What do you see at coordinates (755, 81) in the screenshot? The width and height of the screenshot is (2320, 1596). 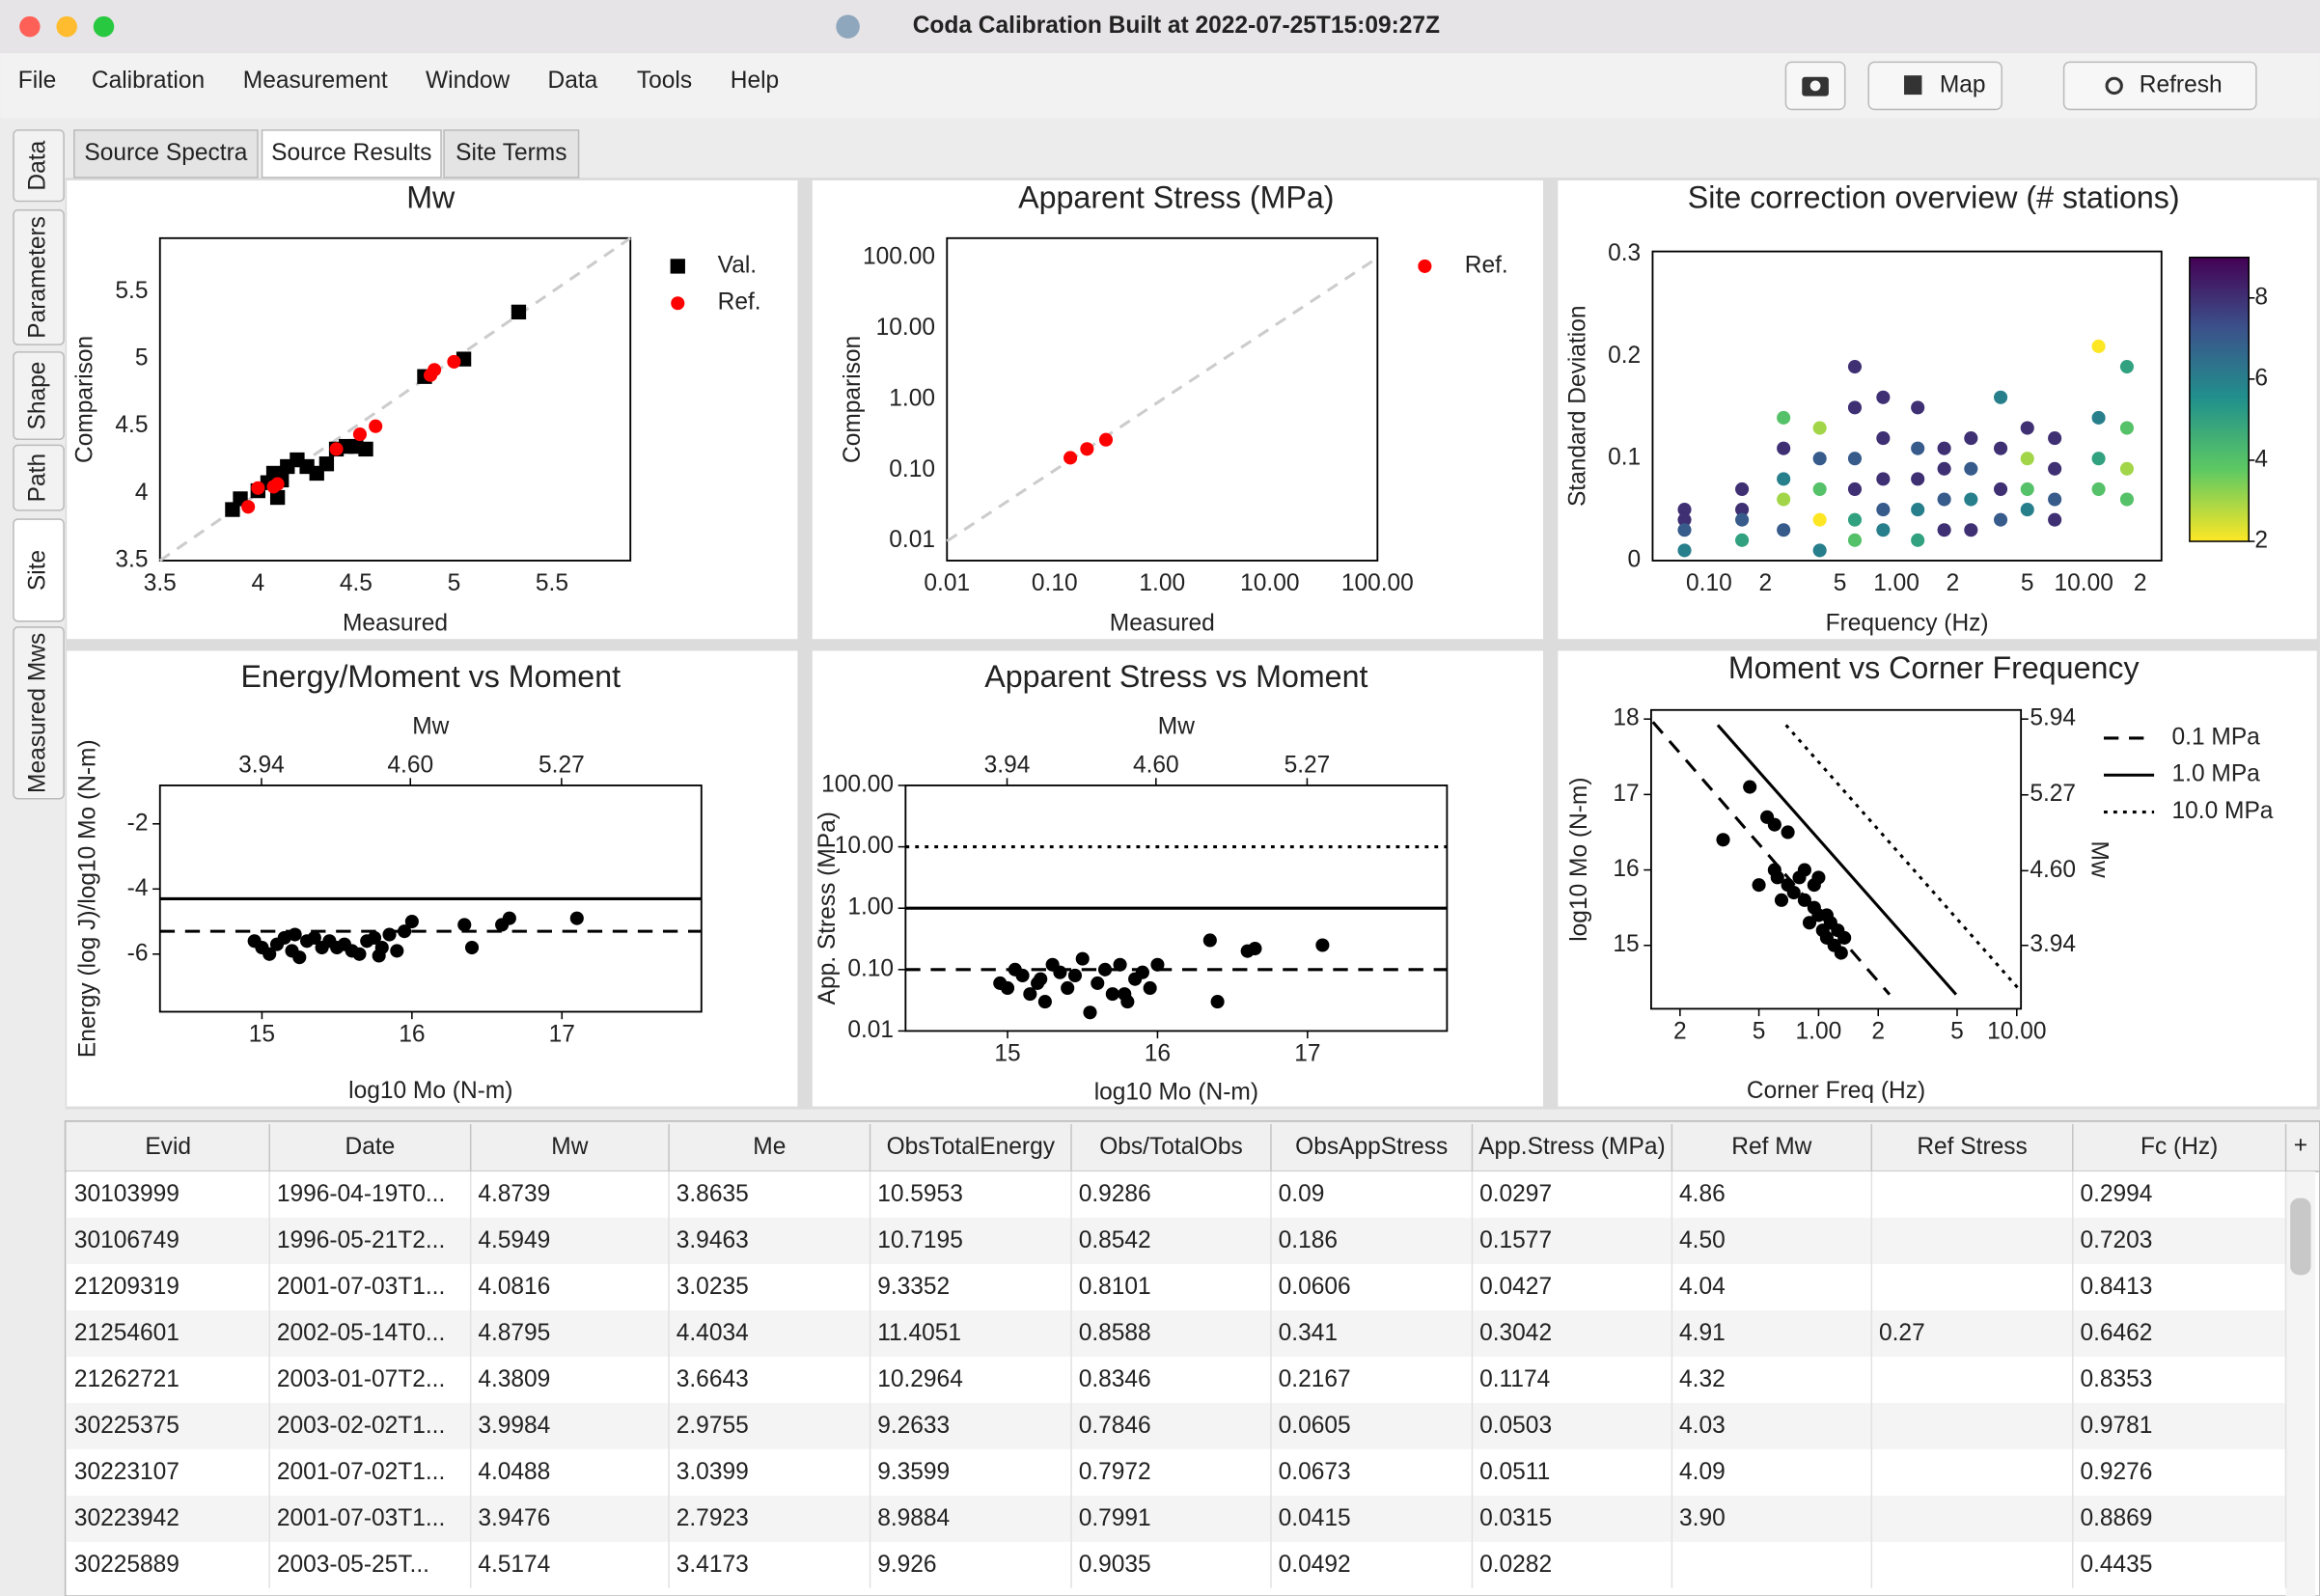 I see `menu-item: Help` at bounding box center [755, 81].